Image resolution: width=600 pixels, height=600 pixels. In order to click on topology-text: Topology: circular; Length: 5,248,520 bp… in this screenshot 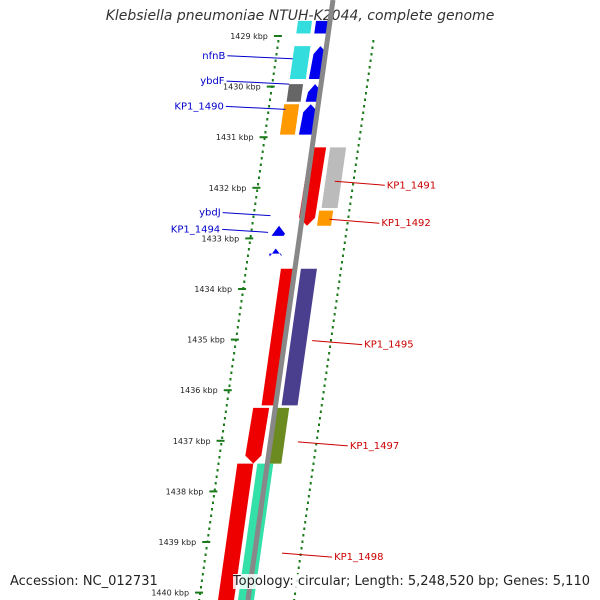, I will do `click(411, 581)`.